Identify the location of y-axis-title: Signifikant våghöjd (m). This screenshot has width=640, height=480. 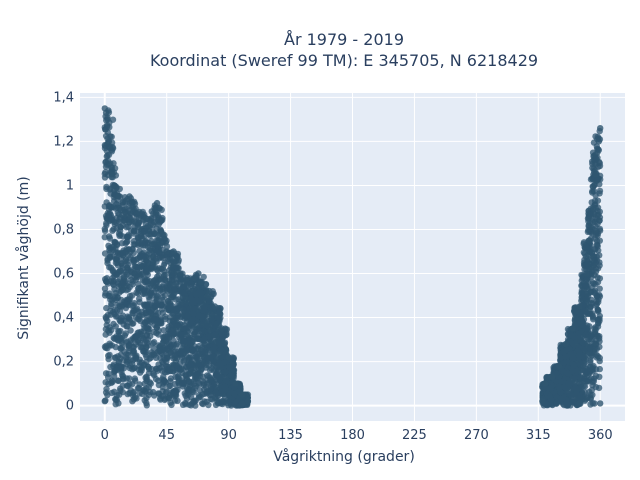
(23, 257).